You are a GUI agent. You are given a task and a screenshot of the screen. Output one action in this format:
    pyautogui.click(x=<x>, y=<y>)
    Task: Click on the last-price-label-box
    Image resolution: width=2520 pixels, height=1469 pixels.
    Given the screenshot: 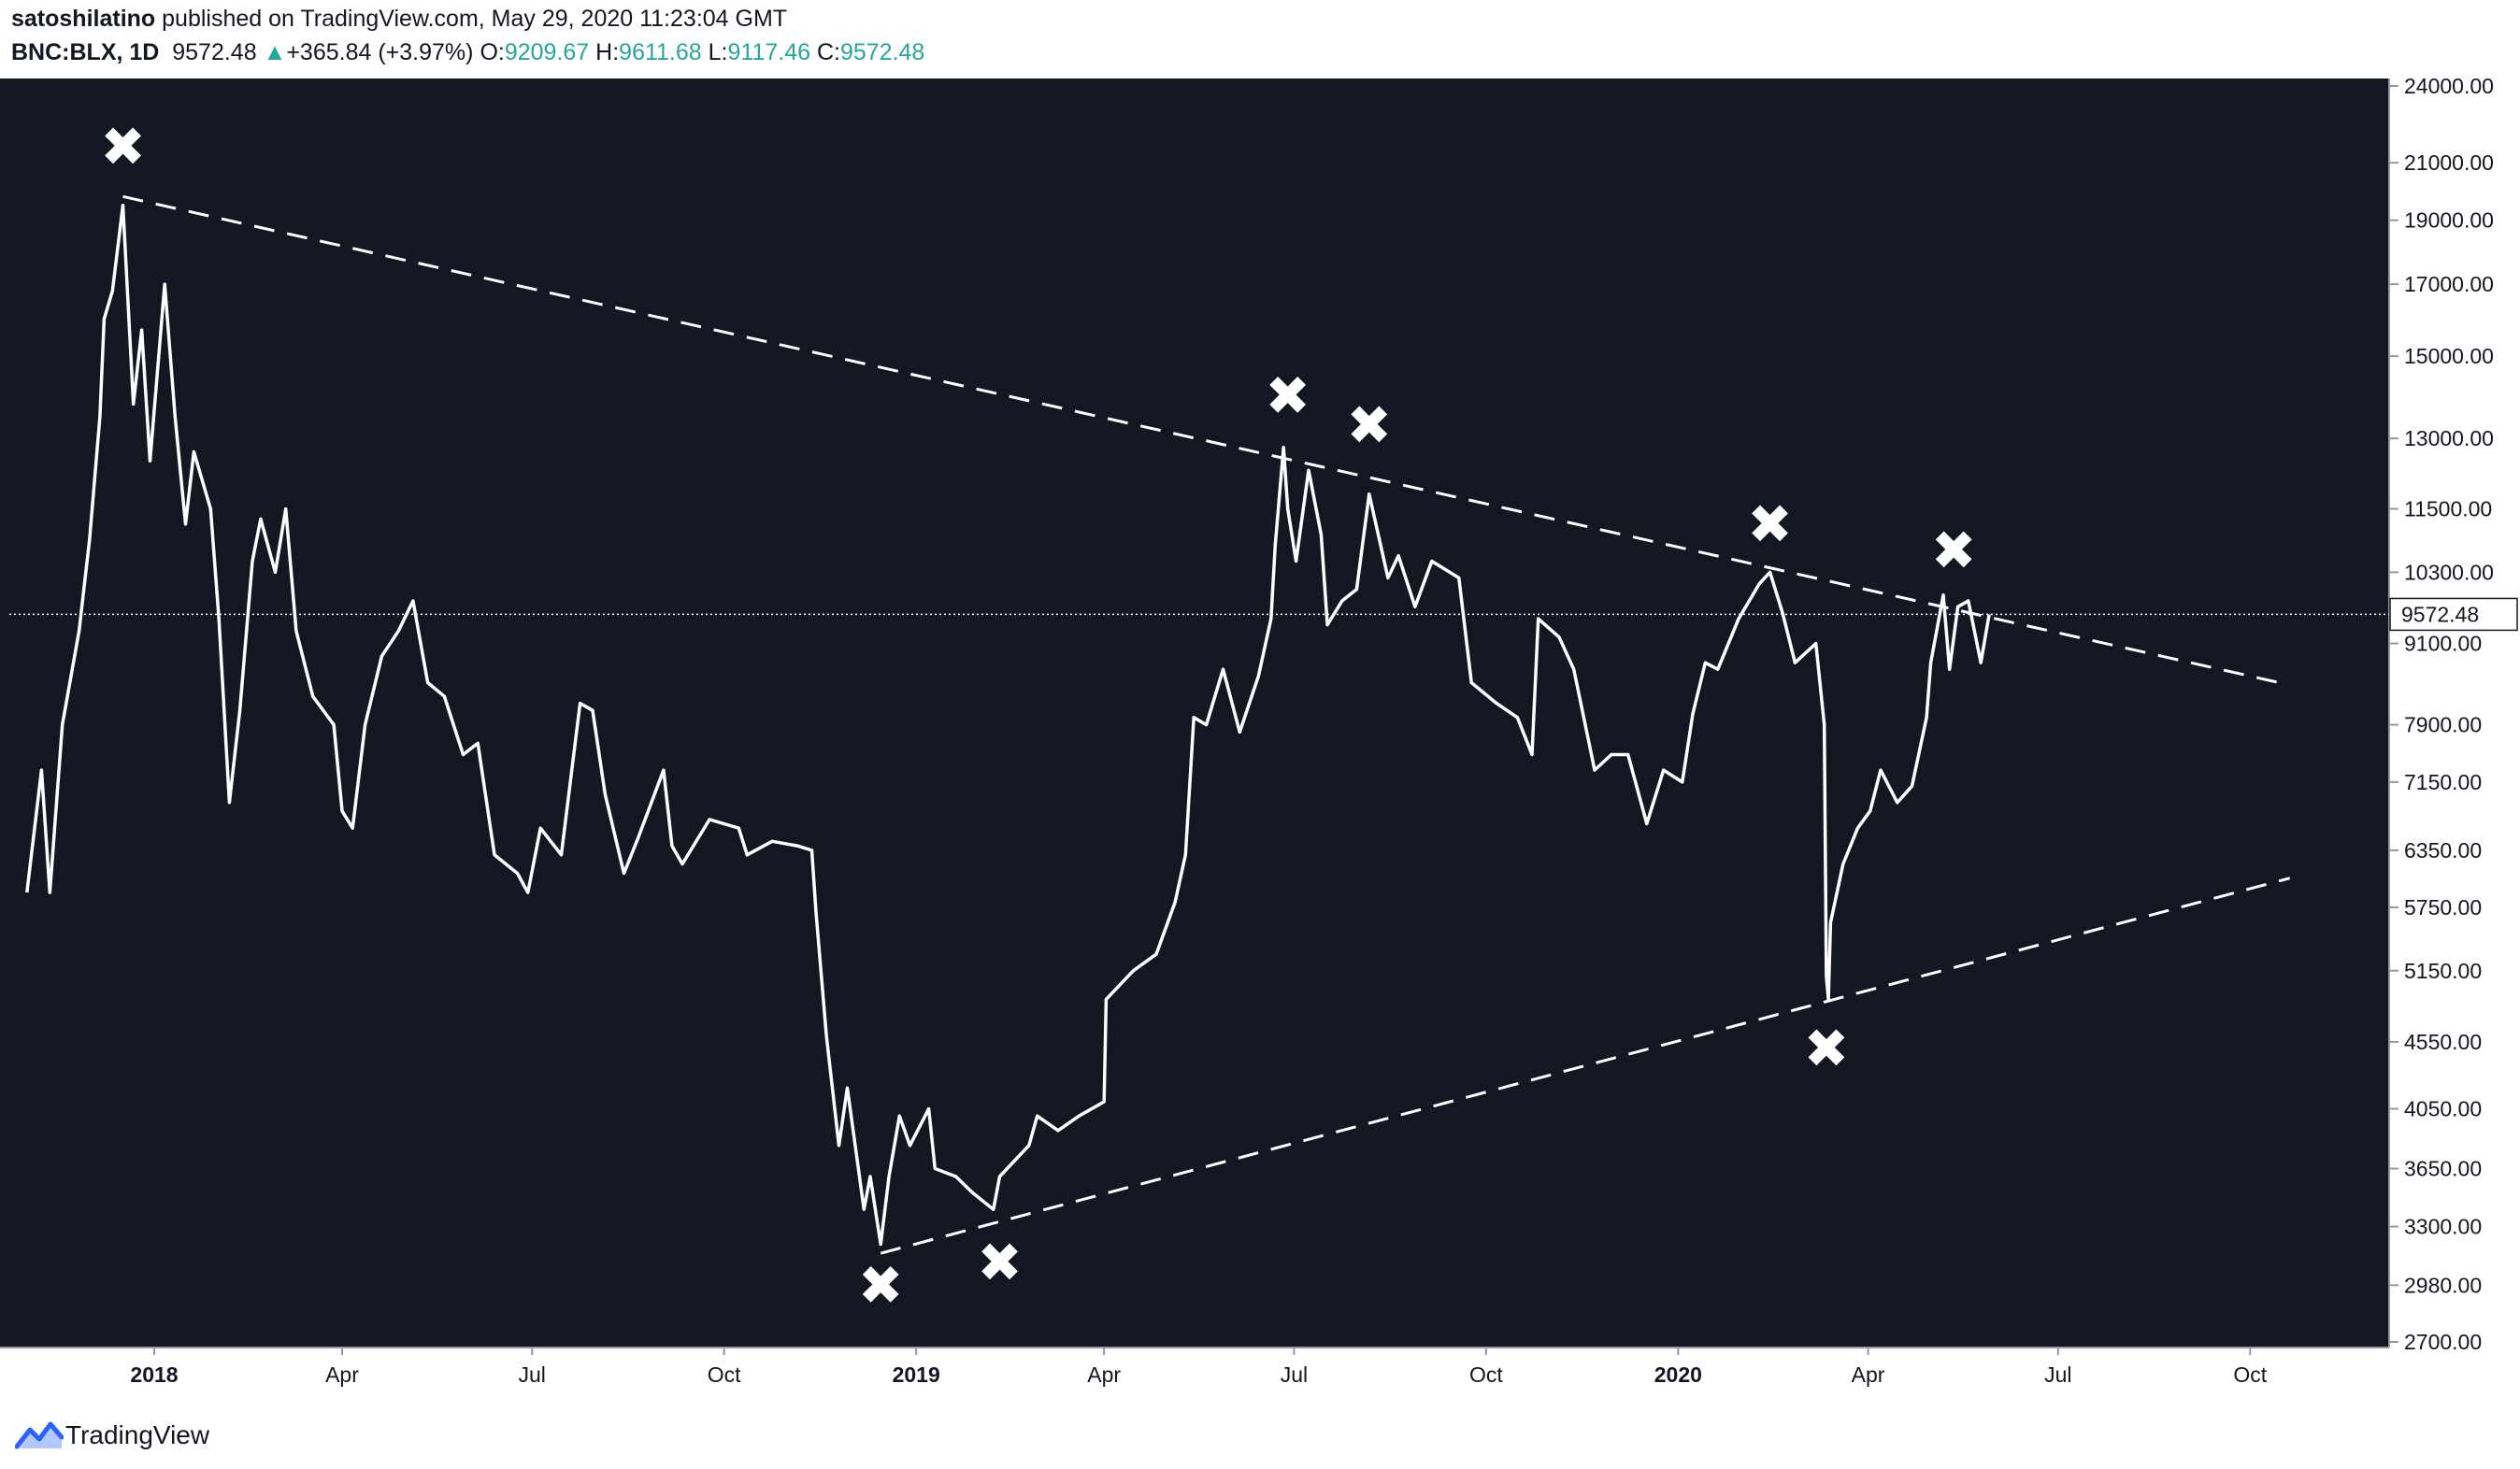 What is the action you would take?
    pyautogui.click(x=2453, y=614)
    